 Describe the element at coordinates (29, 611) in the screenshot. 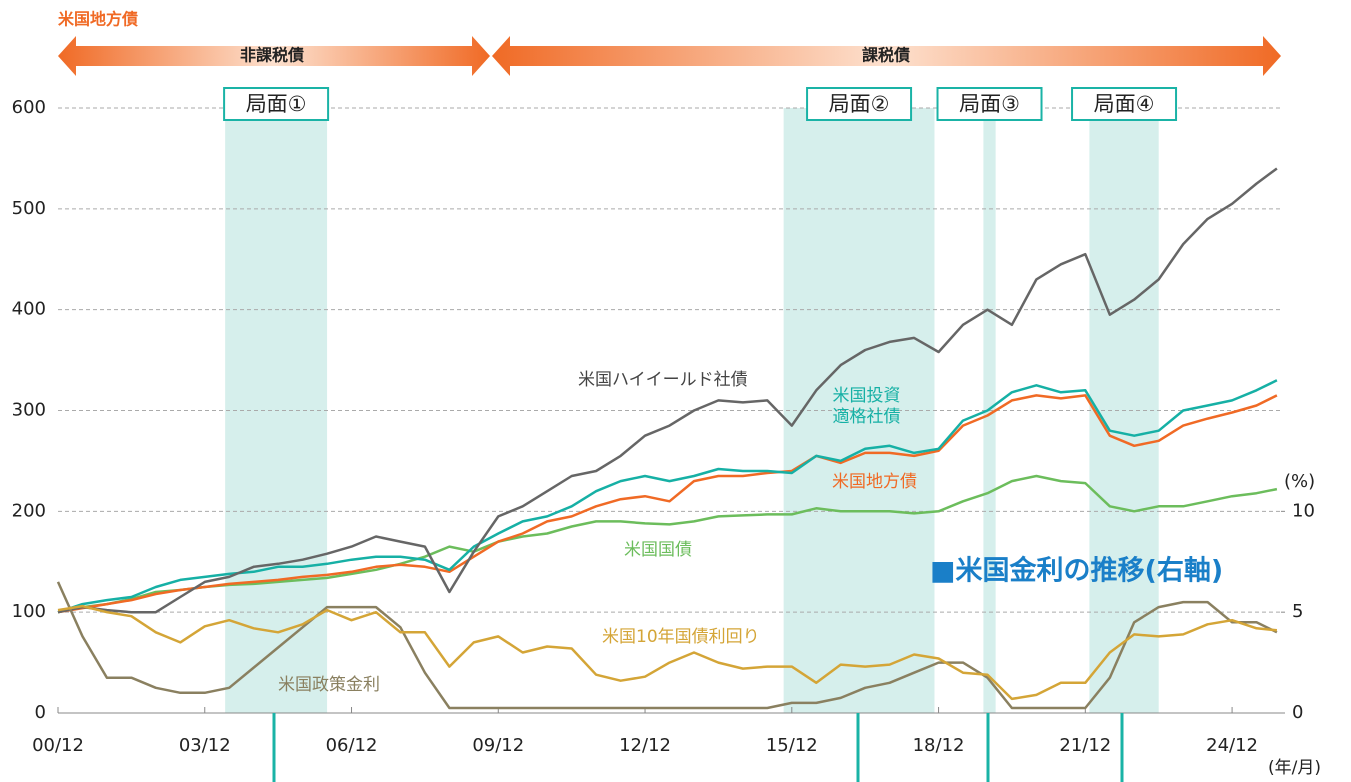

I see `y-tick-label: 100` at that location.